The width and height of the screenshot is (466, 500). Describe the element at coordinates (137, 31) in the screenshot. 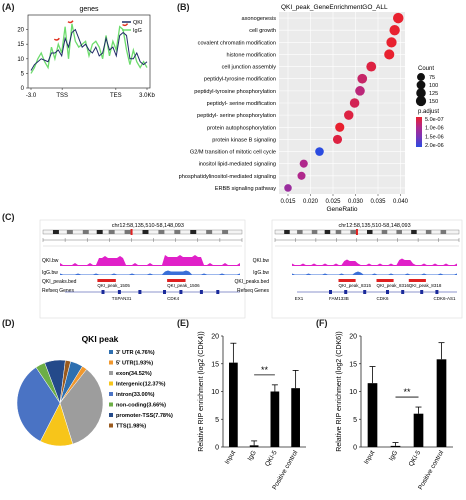

I see `legend-label-igg: IgG` at that location.